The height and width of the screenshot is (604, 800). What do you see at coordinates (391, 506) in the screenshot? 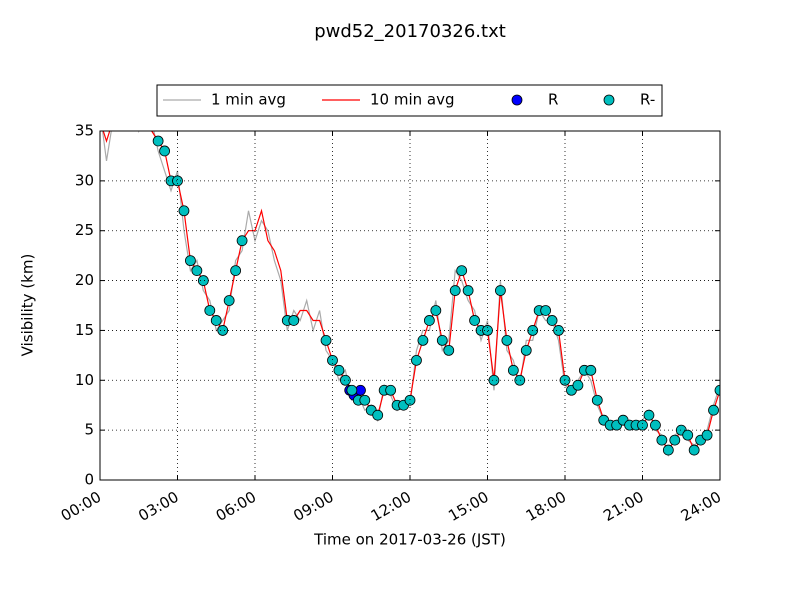
I see `x-tick-label: 12:00` at bounding box center [391, 506].